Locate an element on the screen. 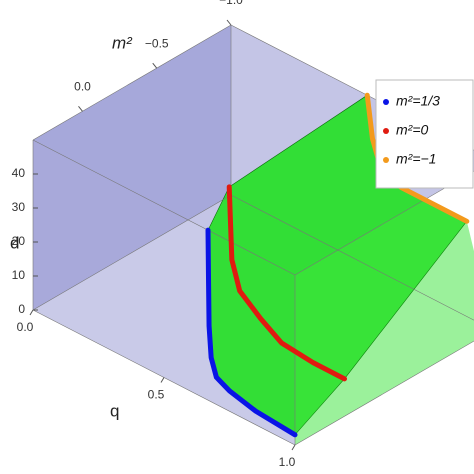 The height and width of the screenshot is (474, 474). x-tick-label: 0.5 is located at coordinates (156, 395).